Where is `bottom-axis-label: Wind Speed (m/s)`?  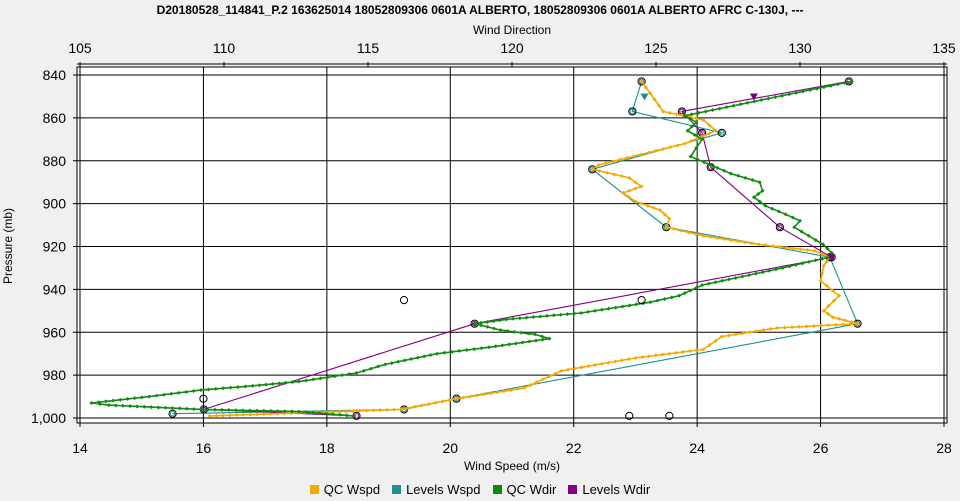 bottom-axis-label: Wind Speed (m/s) is located at coordinates (512, 466).